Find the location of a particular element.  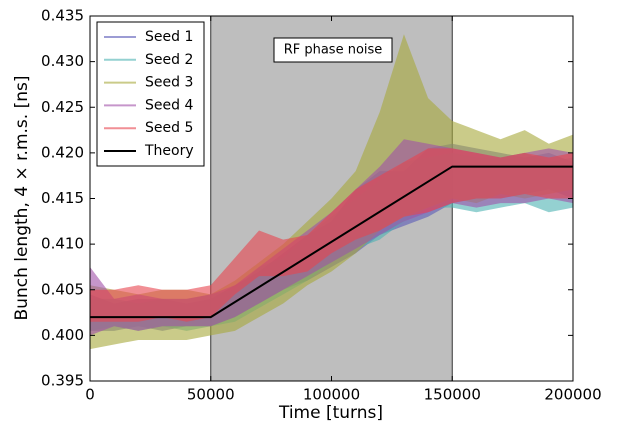

legend-label: Seed 4 is located at coordinates (169, 105).